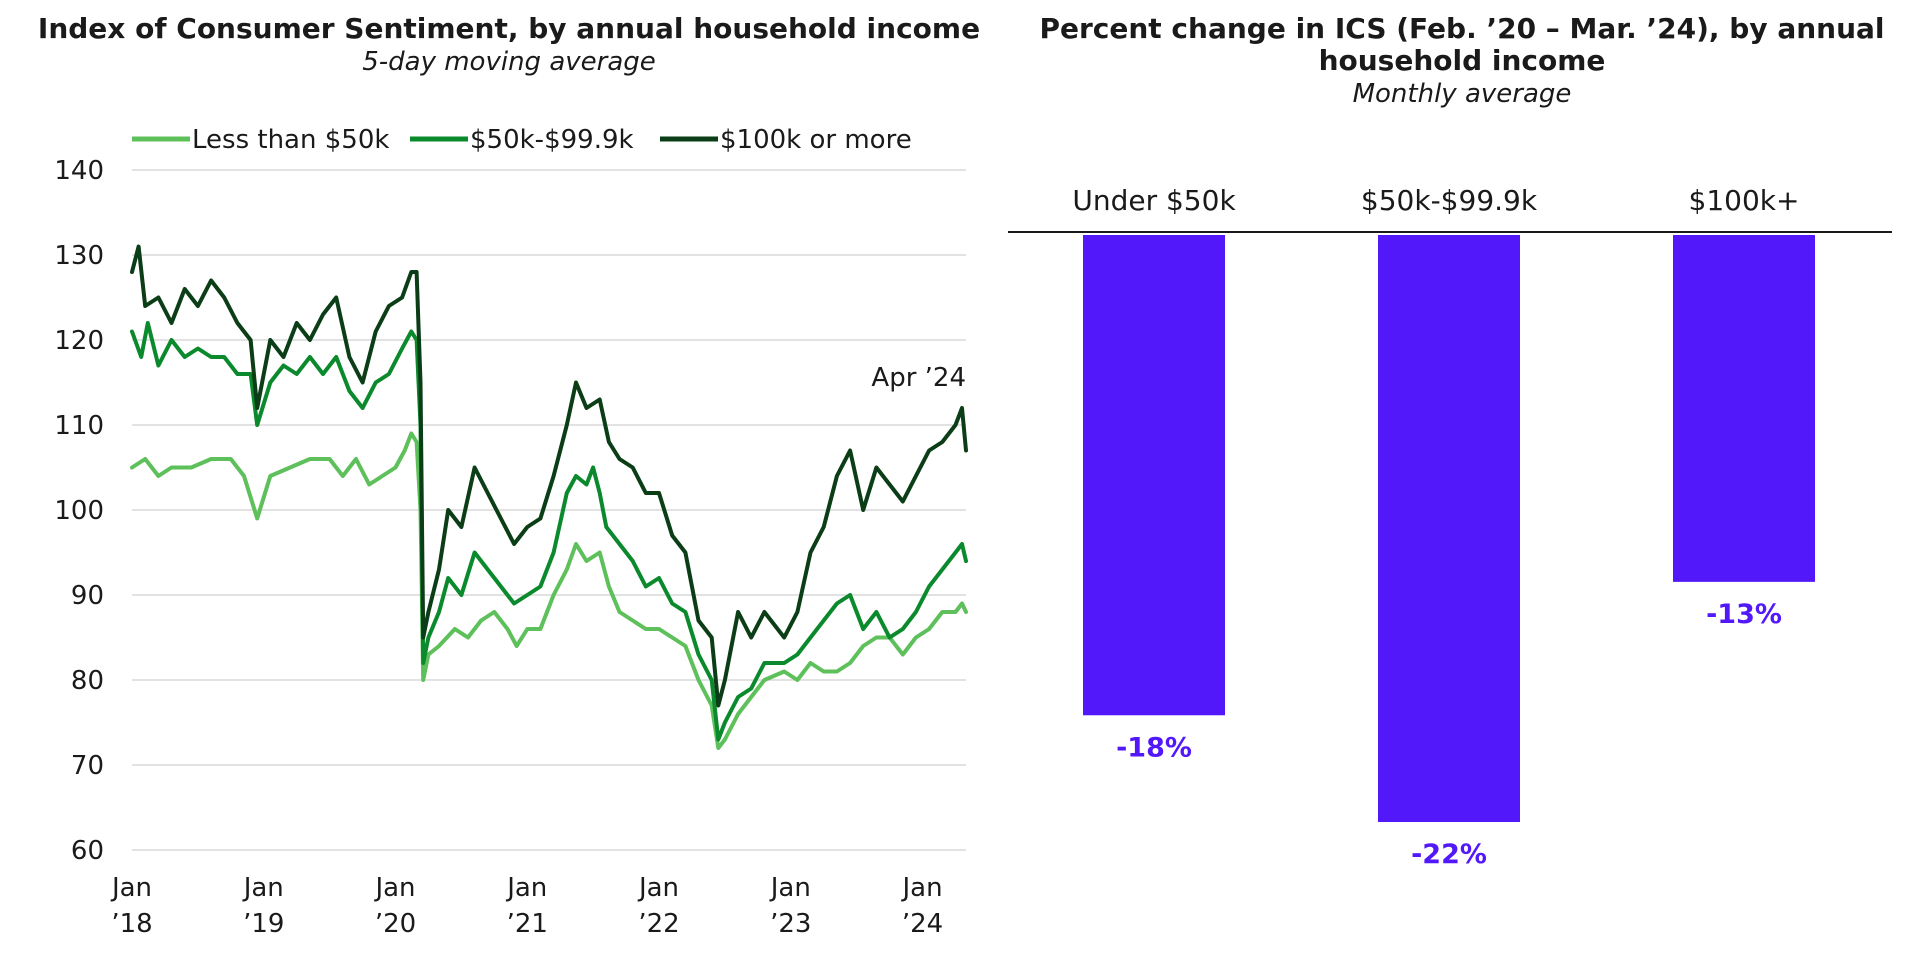 Image resolution: width=1920 pixels, height=960 pixels. What do you see at coordinates (527, 924) in the screenshot?
I see `x-tick-label: ’21` at bounding box center [527, 924].